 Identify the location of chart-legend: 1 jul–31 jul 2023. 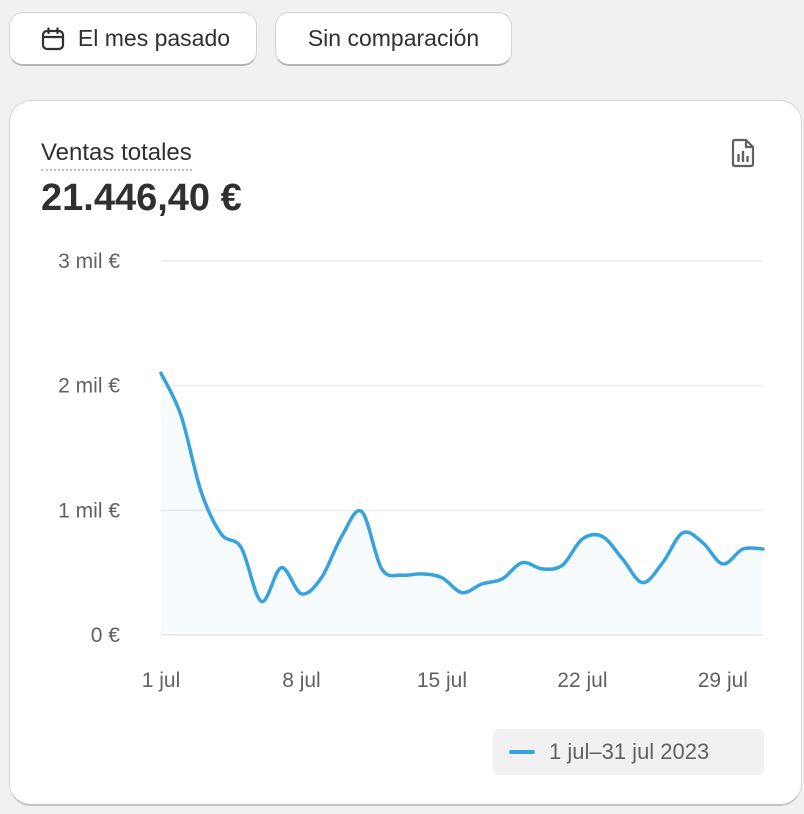
(628, 752).